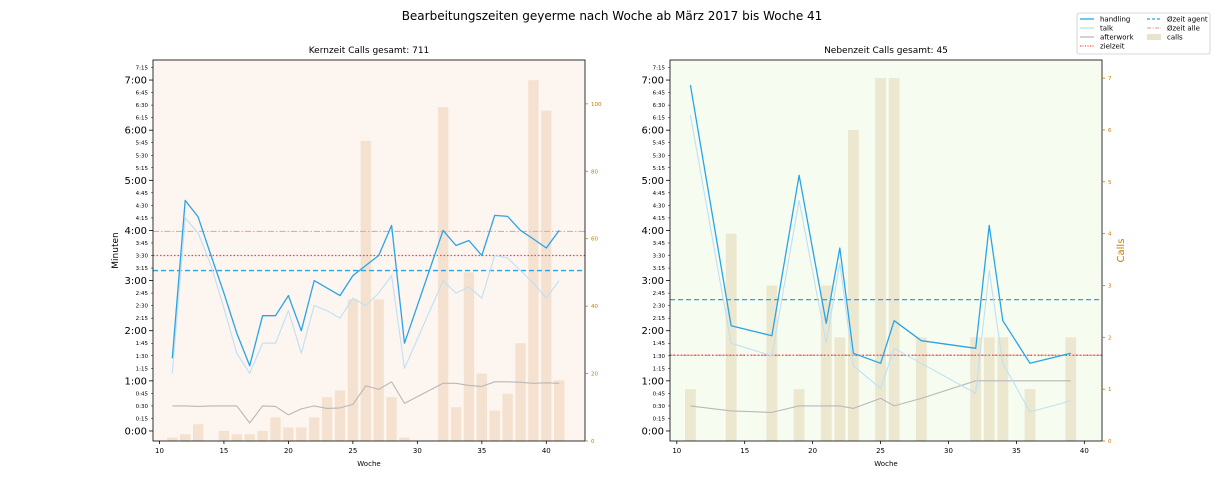 The width and height of the screenshot is (1224, 504). Describe the element at coordinates (546, 451) in the screenshot. I see `x-tick-label: 40` at that location.